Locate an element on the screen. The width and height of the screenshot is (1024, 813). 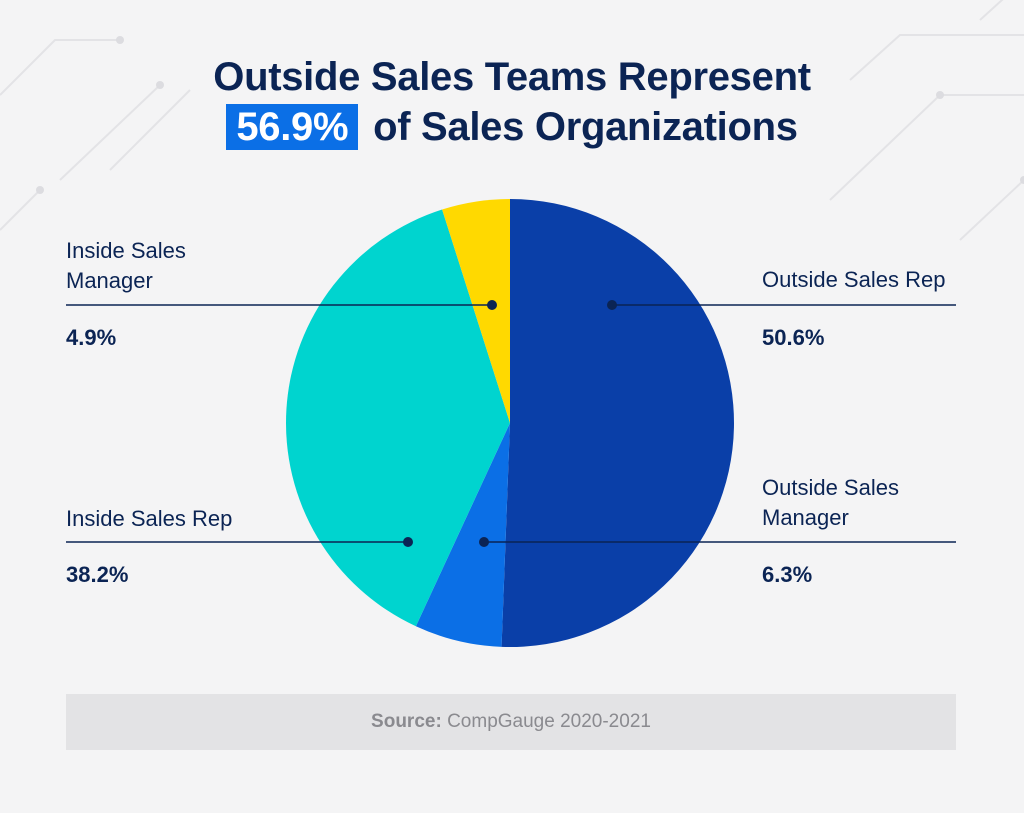
label-inside-sales-manager-line1: Inside Sales is located at coordinates (126, 250).